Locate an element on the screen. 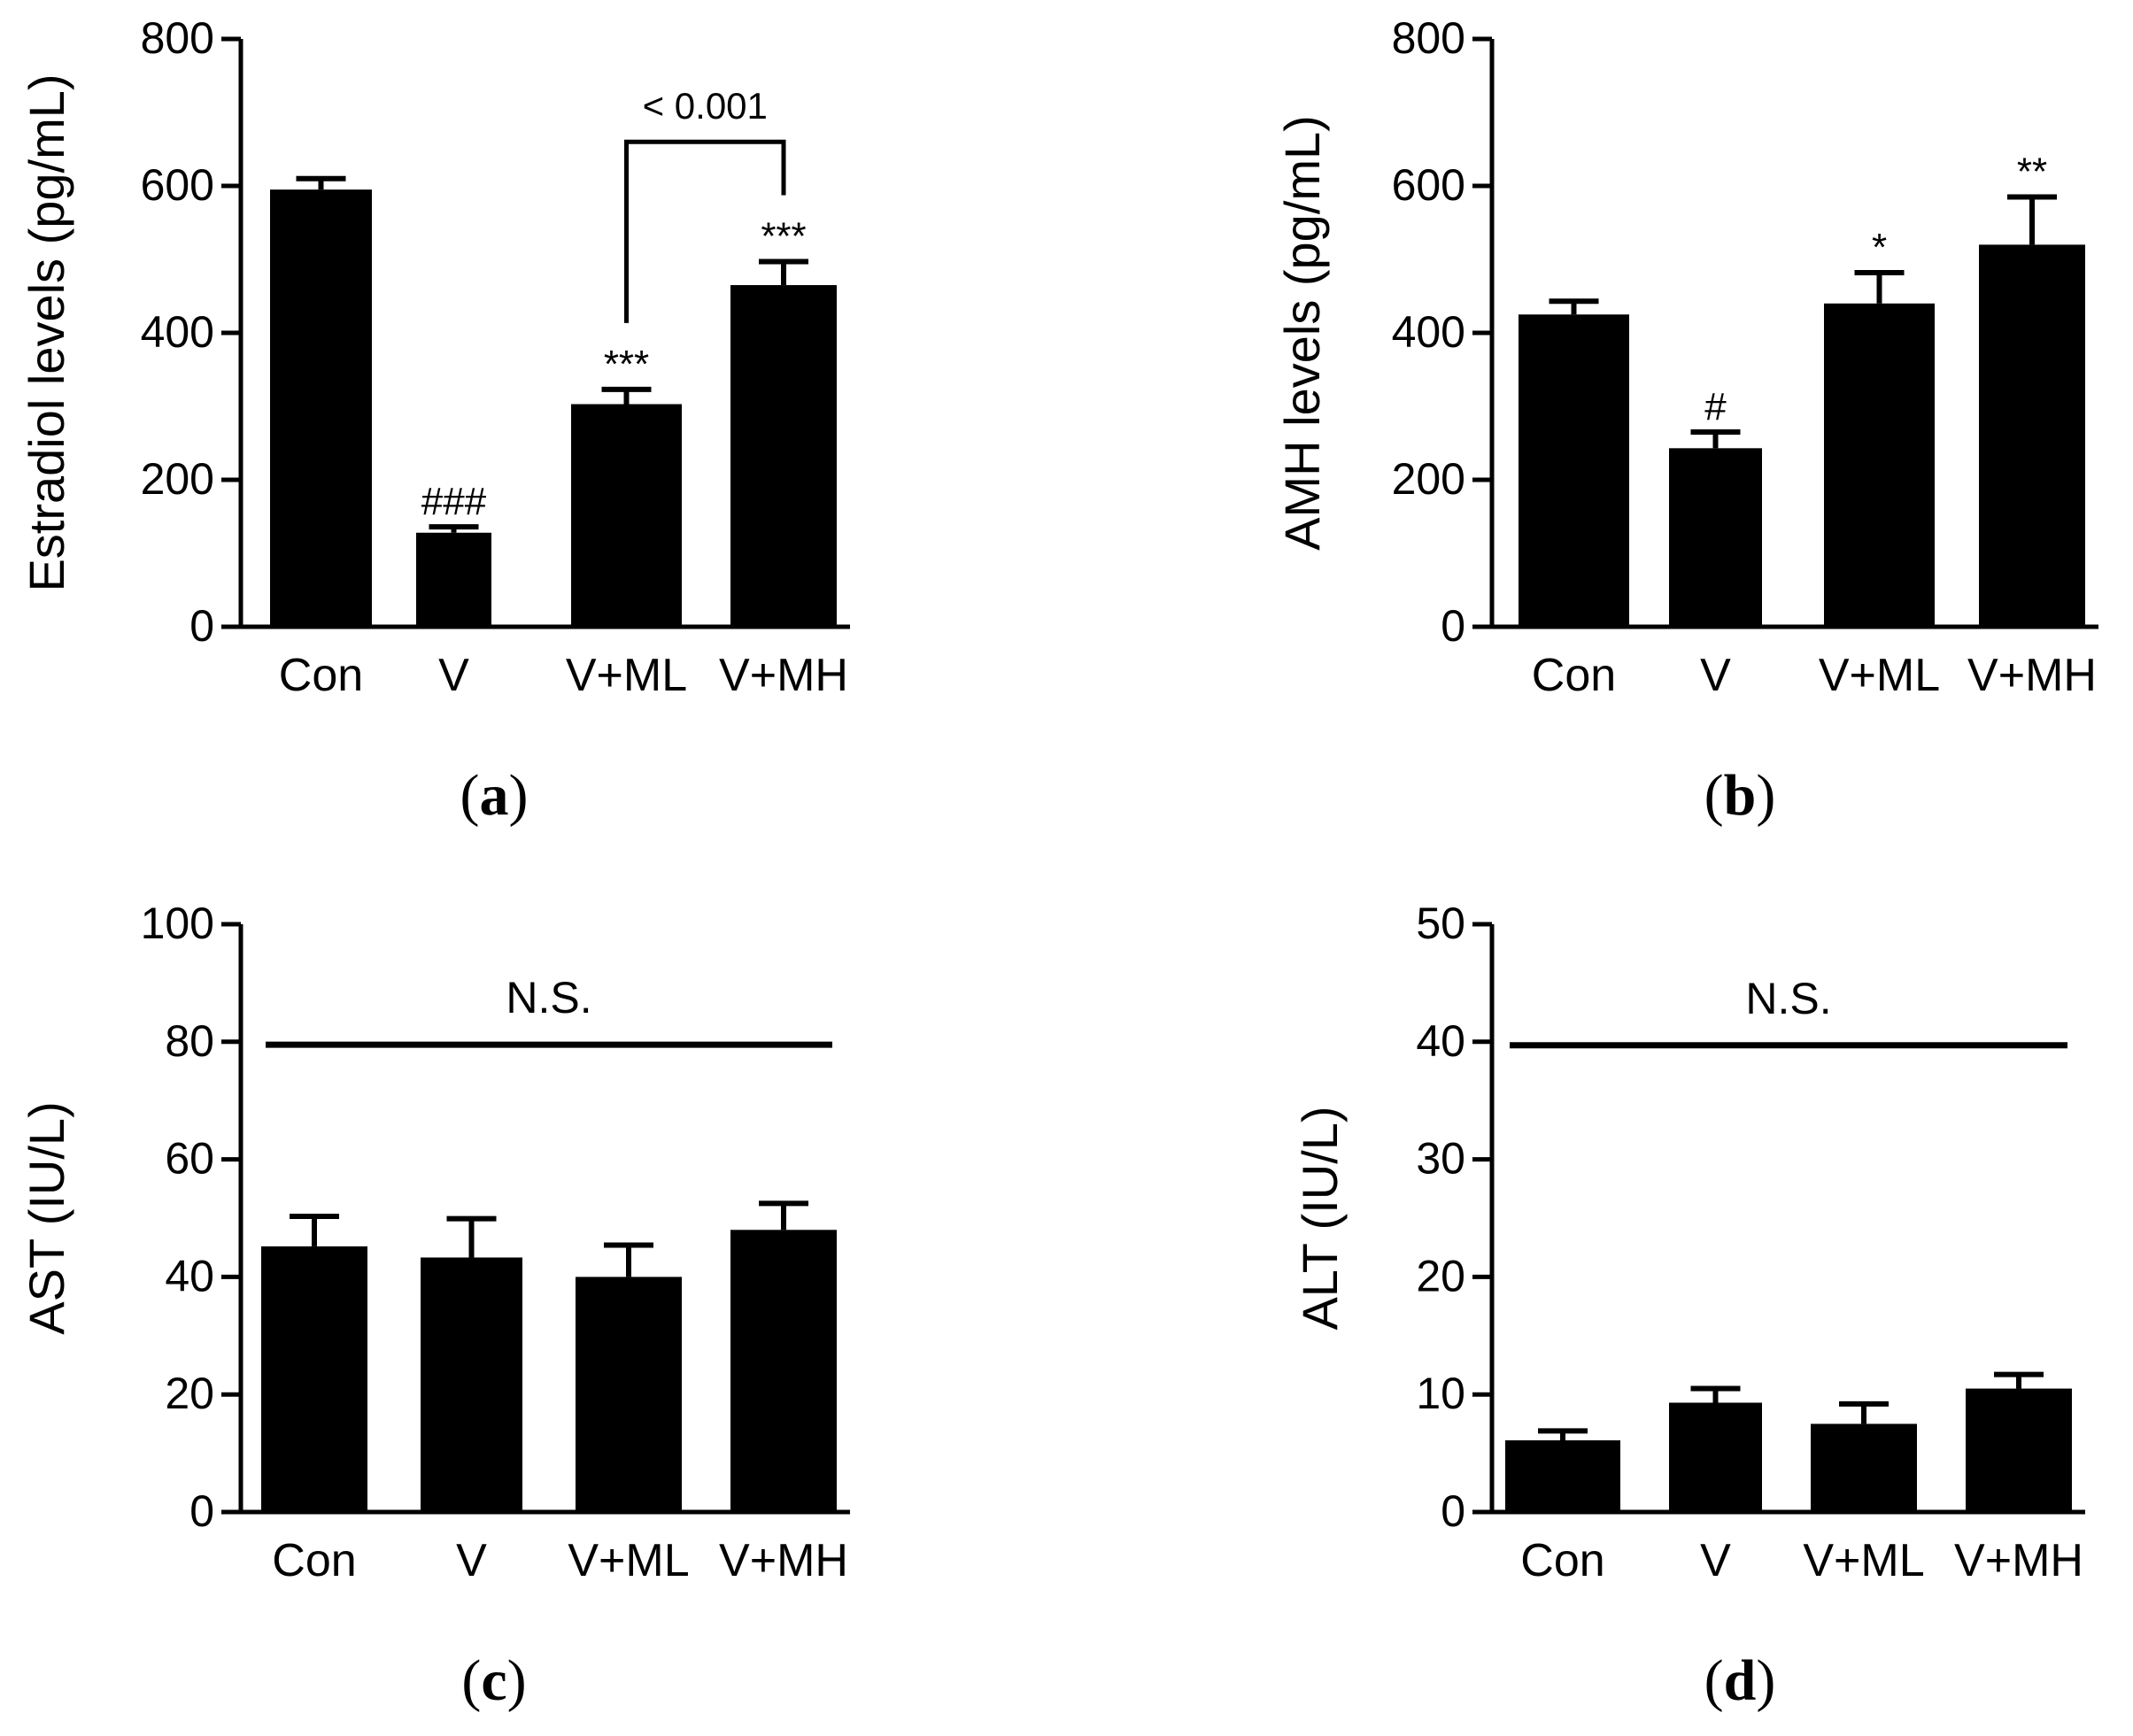 This screenshot has width=2133, height=1736. y-tick-label: 30 is located at coordinates (1440, 1159).